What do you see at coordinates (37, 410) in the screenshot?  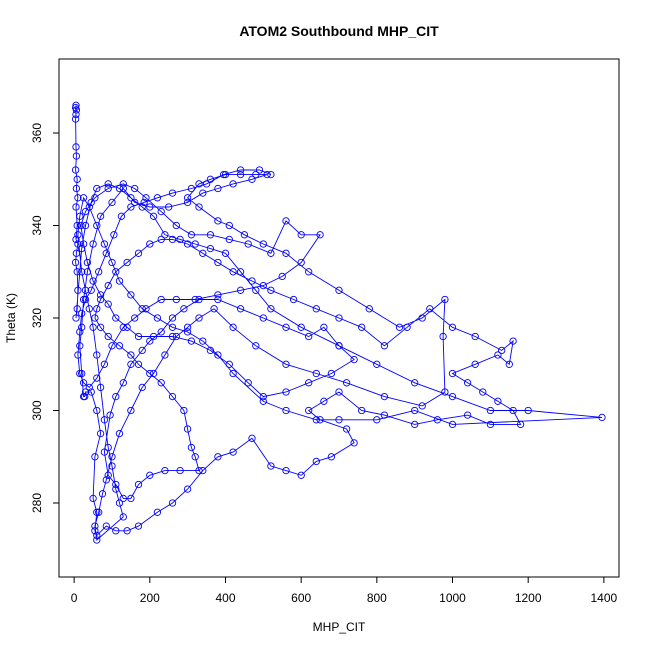 I see `y-tick-label: 300` at bounding box center [37, 410].